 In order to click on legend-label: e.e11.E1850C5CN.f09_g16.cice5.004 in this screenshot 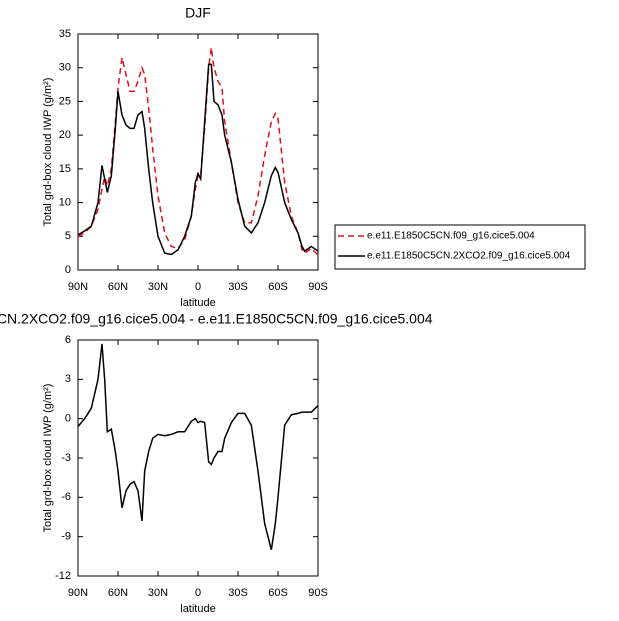, I will do `click(451, 236)`.